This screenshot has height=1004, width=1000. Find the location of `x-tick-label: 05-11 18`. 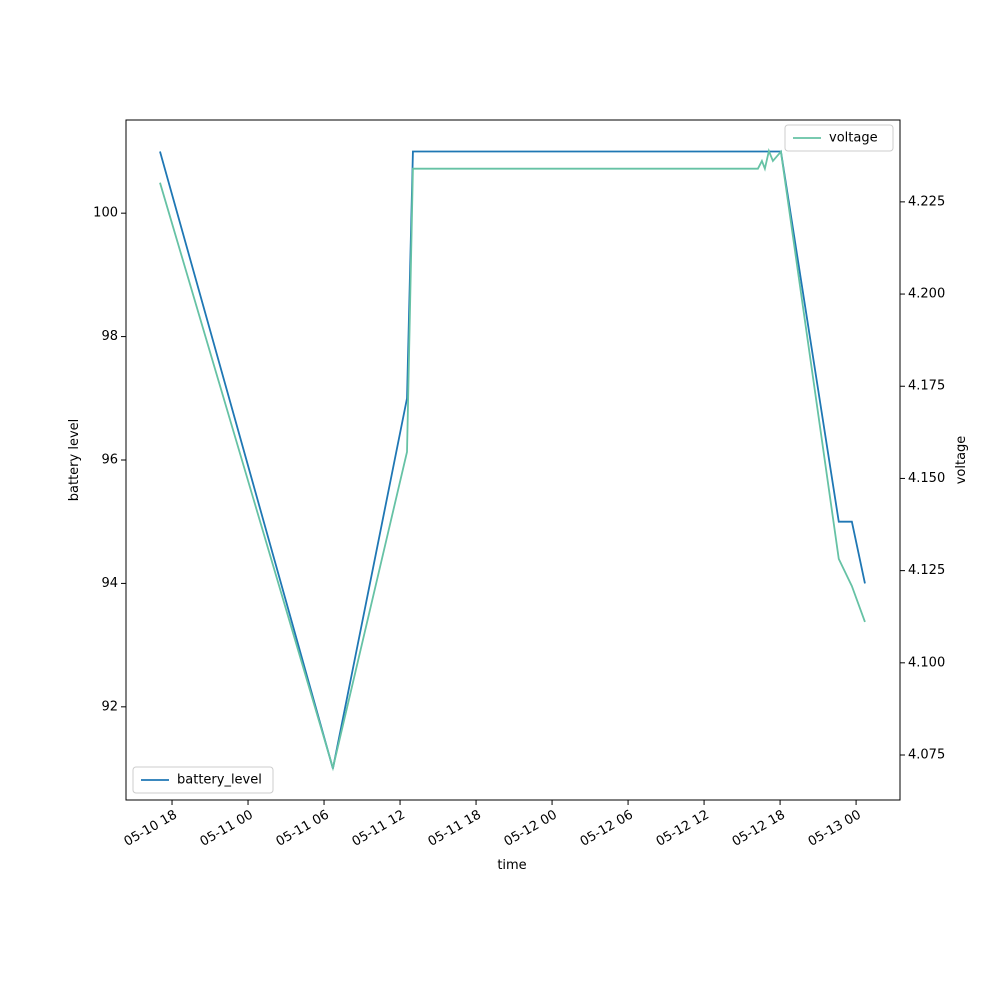

x-tick-label: 05-11 18 is located at coordinates (455, 829).